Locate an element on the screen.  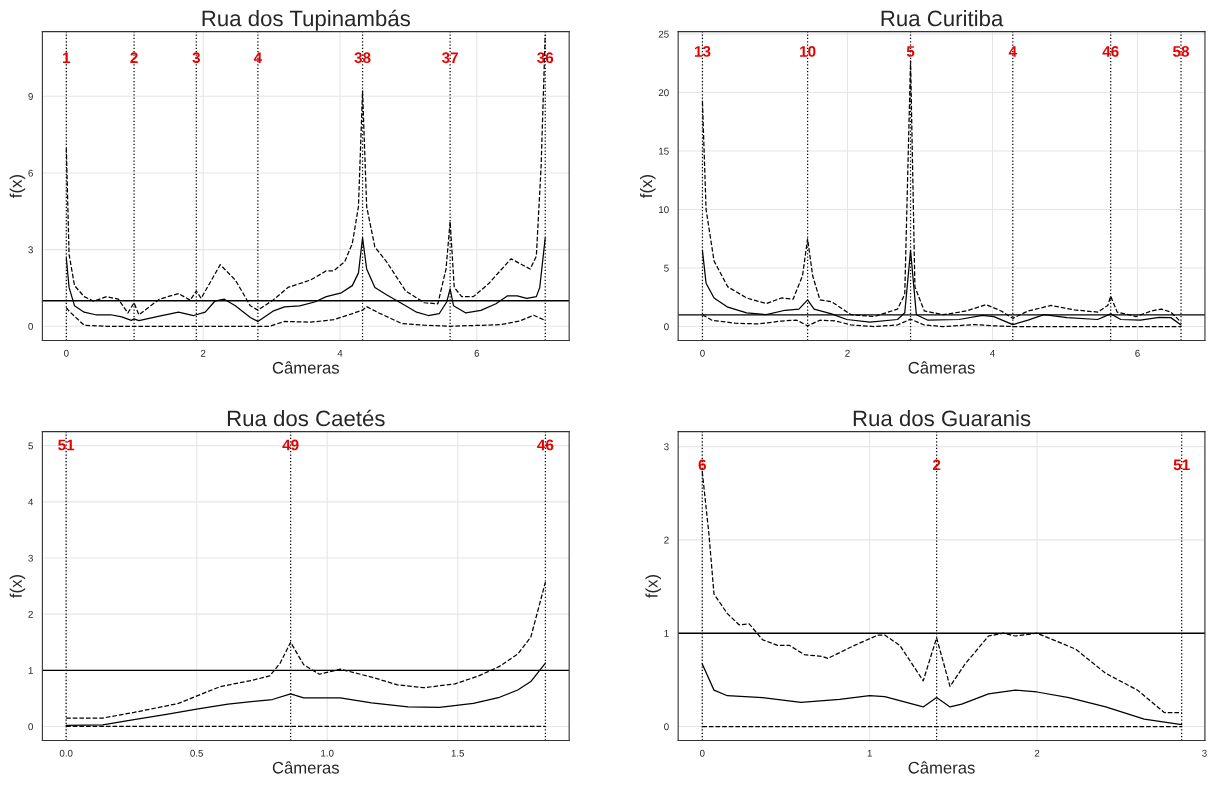
y-tick-label: 6 is located at coordinates (30, 173).